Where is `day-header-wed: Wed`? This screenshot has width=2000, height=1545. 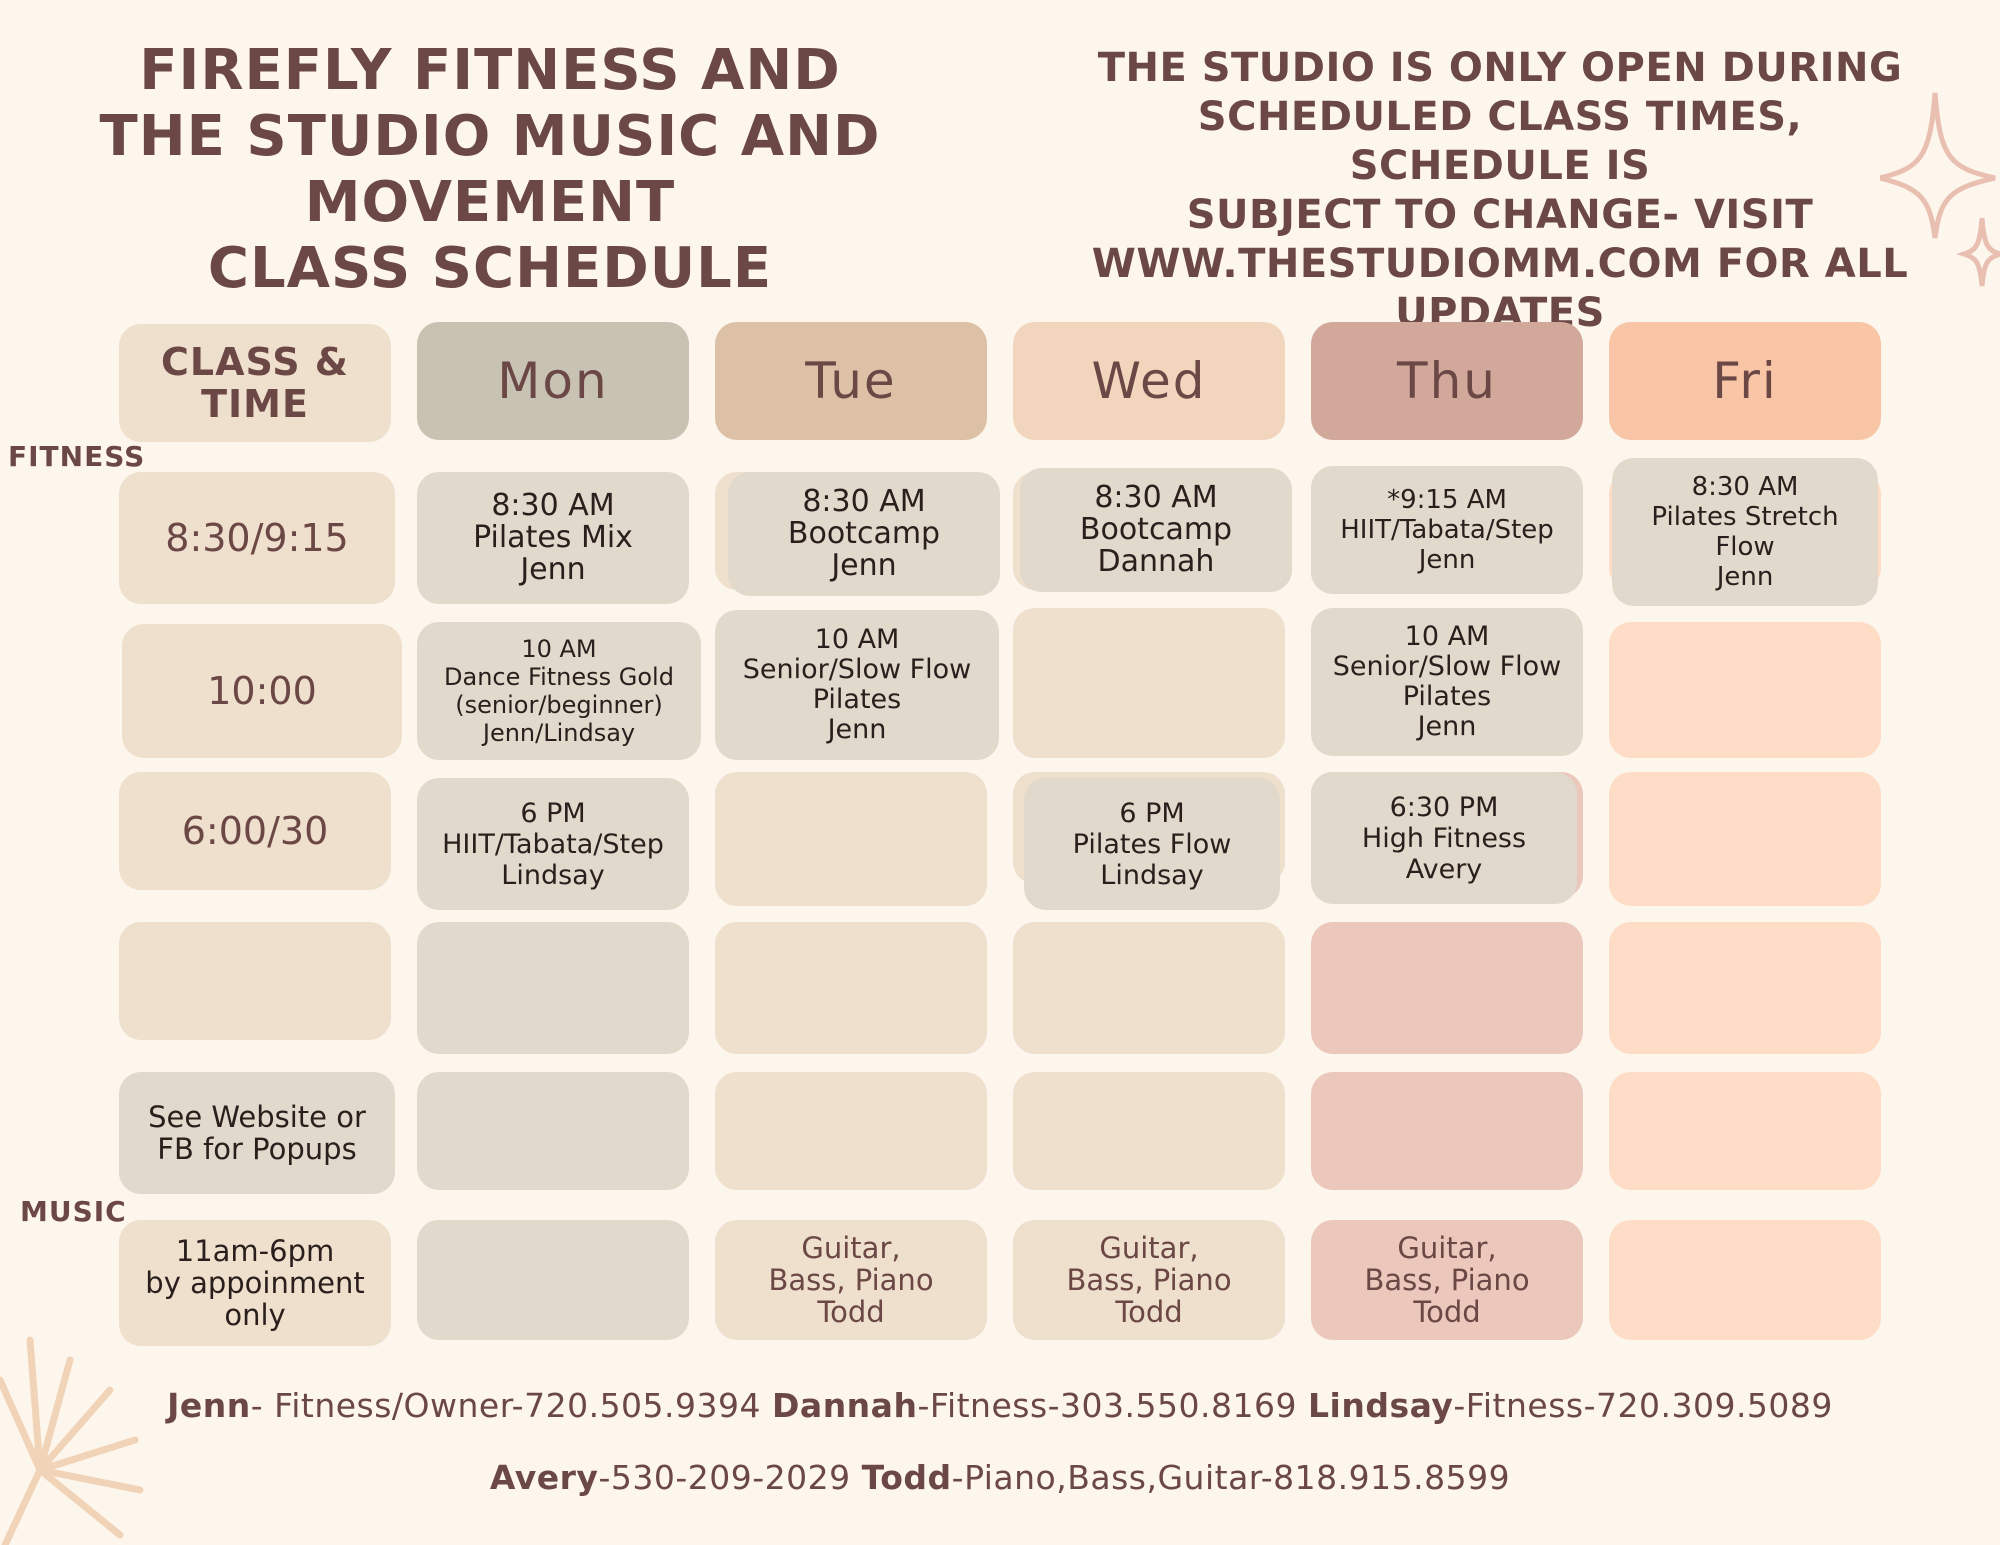 day-header-wed: Wed is located at coordinates (1149, 381).